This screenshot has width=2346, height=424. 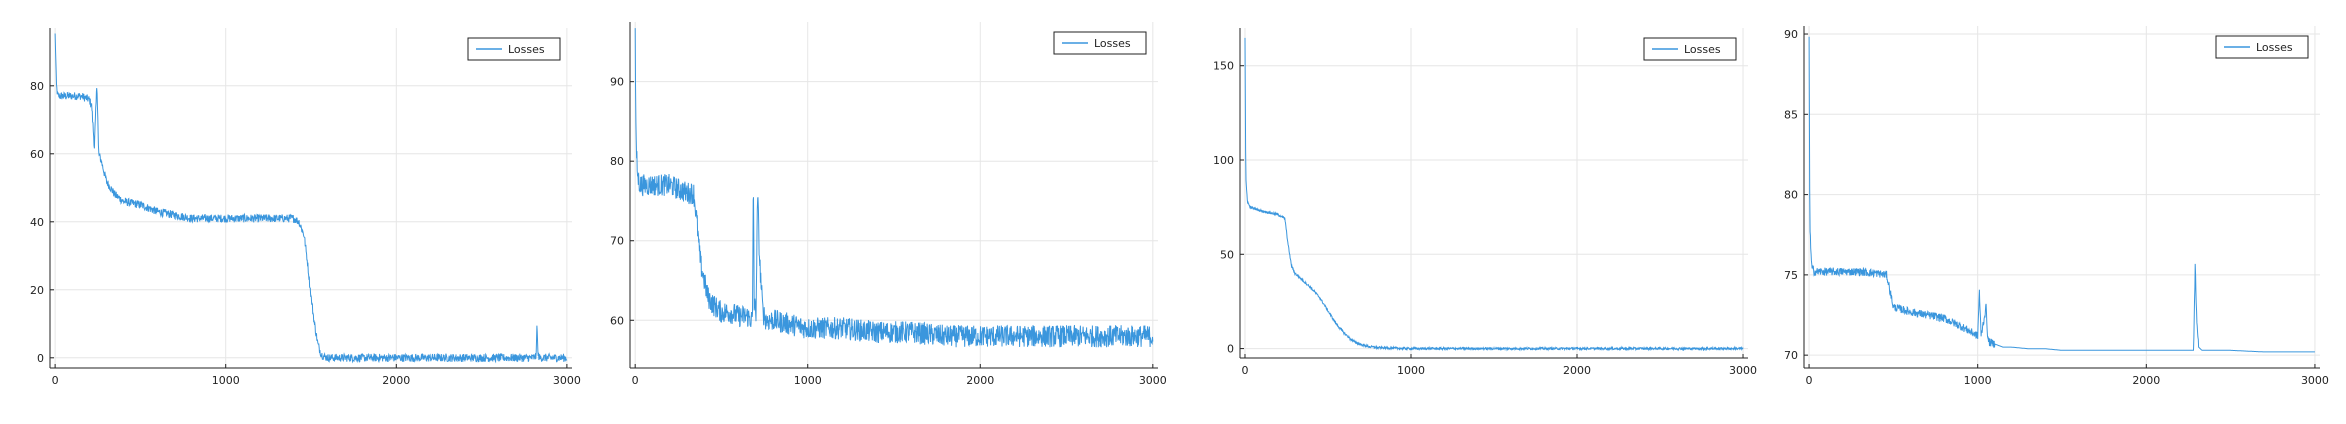 What do you see at coordinates (1791, 114) in the screenshot?
I see `y-tick-label: 85` at bounding box center [1791, 114].